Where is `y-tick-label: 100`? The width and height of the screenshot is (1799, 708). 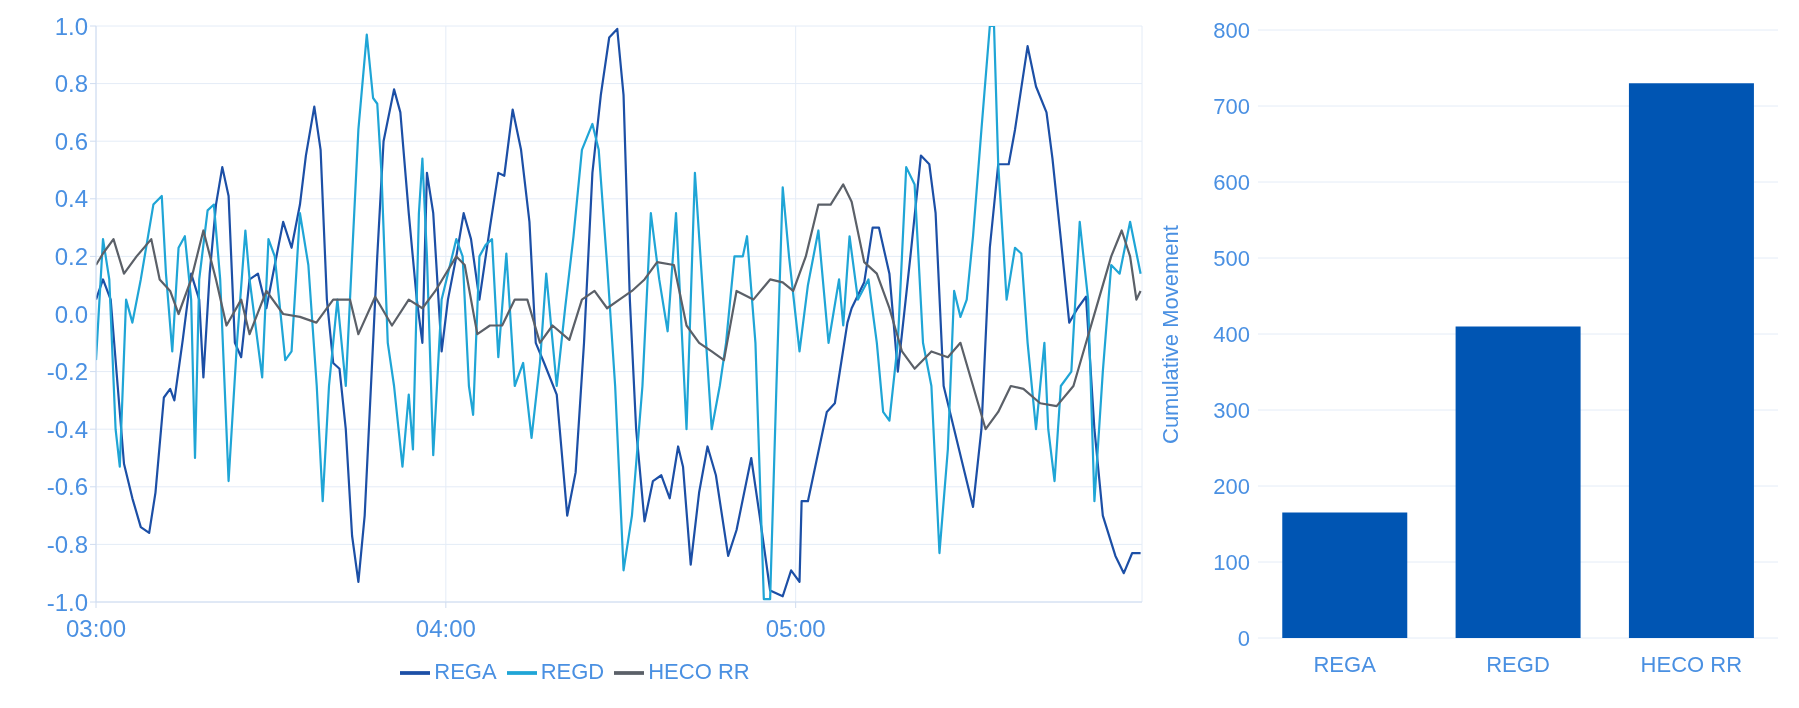
y-tick-label: 100 is located at coordinates (1231, 562).